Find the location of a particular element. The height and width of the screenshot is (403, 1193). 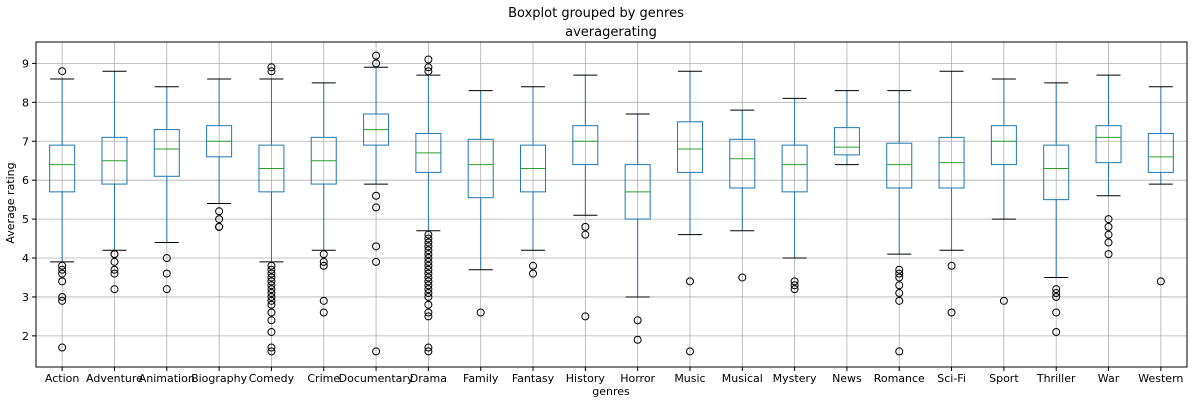

box-romance is located at coordinates (899, 223).